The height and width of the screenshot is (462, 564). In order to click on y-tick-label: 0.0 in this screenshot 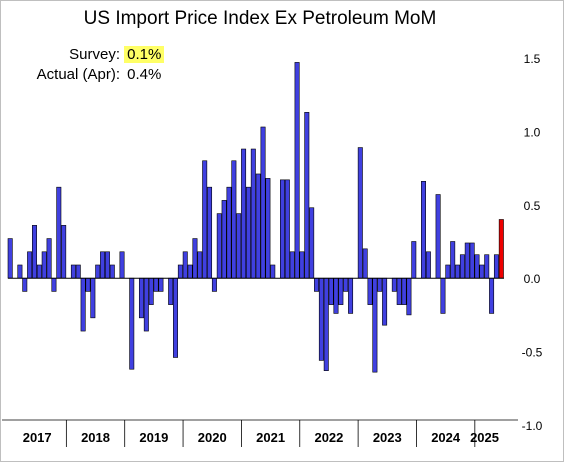, I will do `click(532, 279)`.